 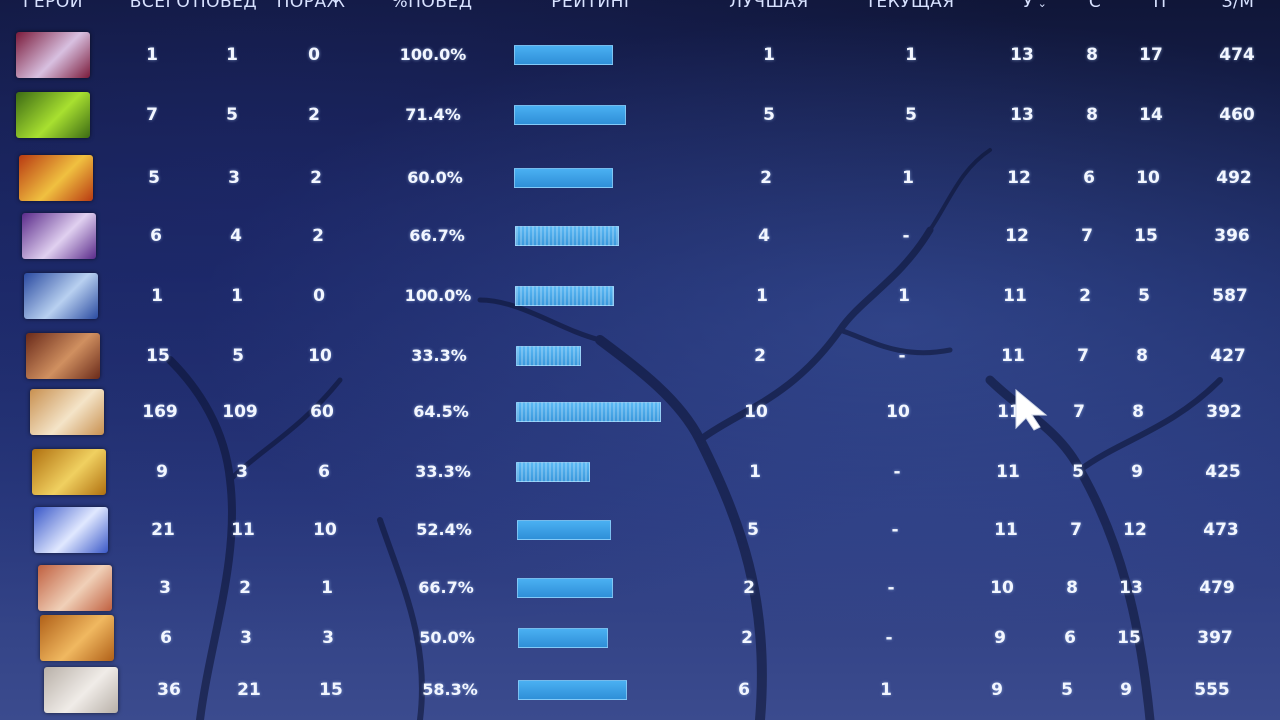 I want to click on cell-losses: 15, so click(x=331, y=690).